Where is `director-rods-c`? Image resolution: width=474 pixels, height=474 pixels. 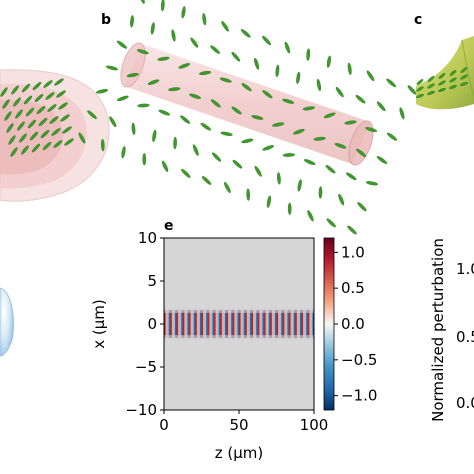 director-rods-c is located at coordinates (442, 83).